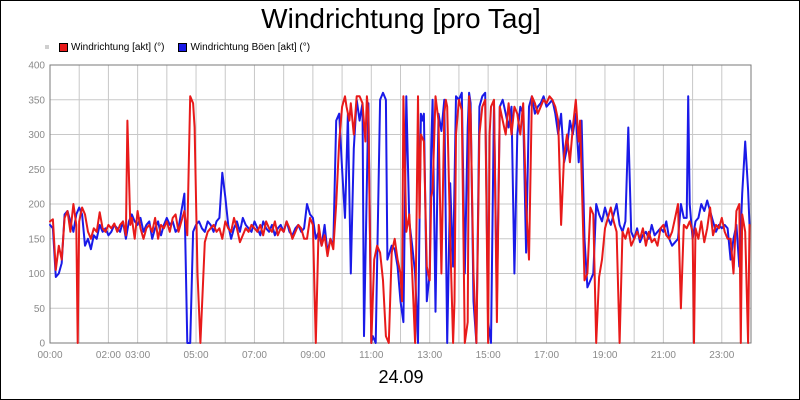  Describe the element at coordinates (47, 47) in the screenshot. I see `legend-marker-icon` at that location.